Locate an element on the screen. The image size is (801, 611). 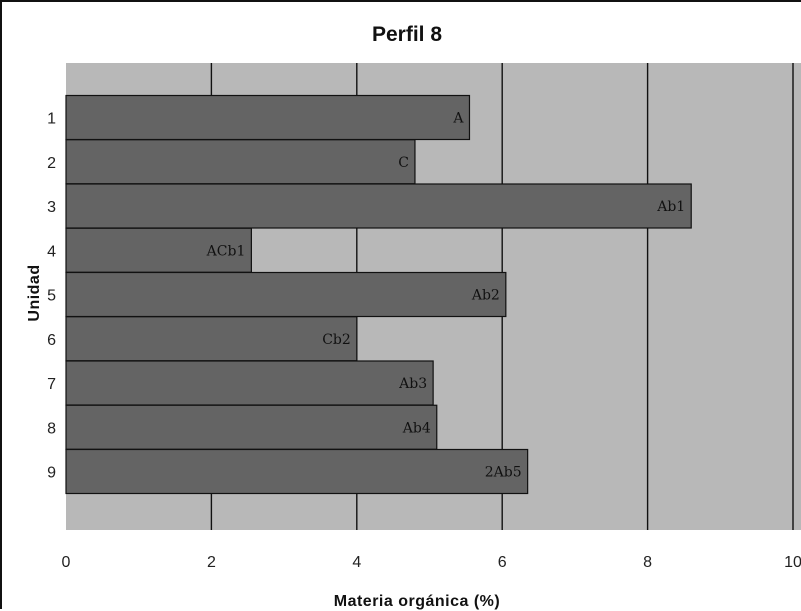
bar-label: A is located at coordinates (458, 119).